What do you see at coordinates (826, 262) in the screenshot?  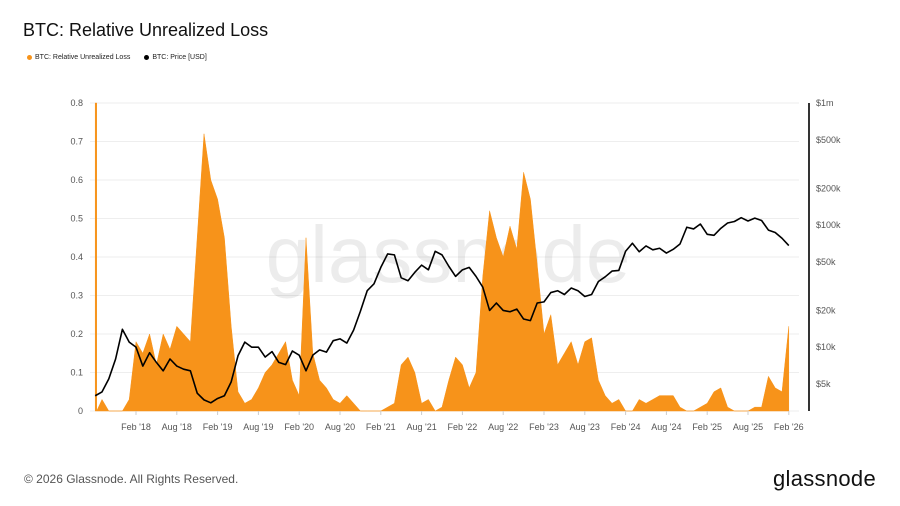 I see `y-right-tick-label: $50k` at bounding box center [826, 262].